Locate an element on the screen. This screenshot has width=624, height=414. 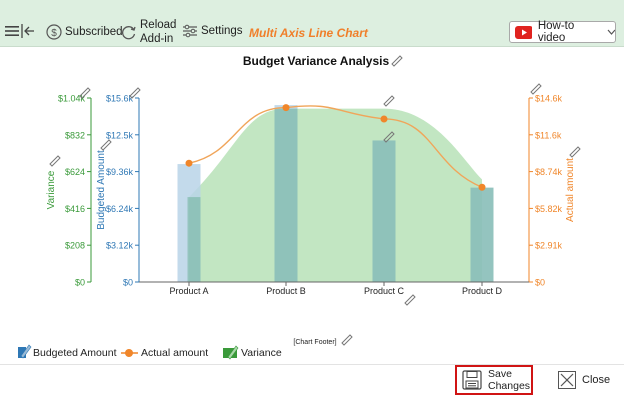
subscribed-label: Subscribed is located at coordinates (94, 32).